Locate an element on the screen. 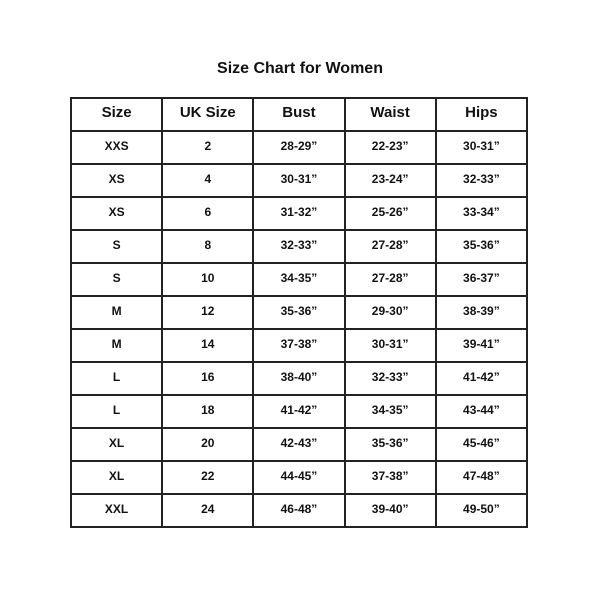  table-cell: 4 is located at coordinates (208, 180).